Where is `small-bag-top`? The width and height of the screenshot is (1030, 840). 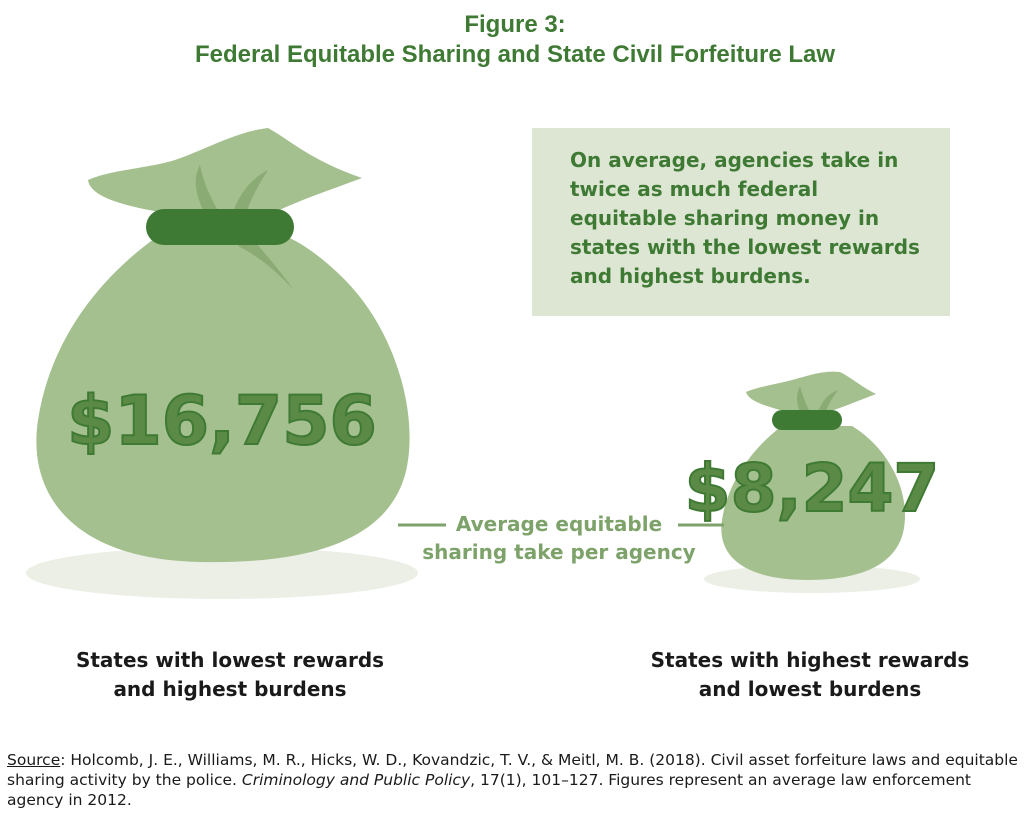
small-bag-top is located at coordinates (811, 390).